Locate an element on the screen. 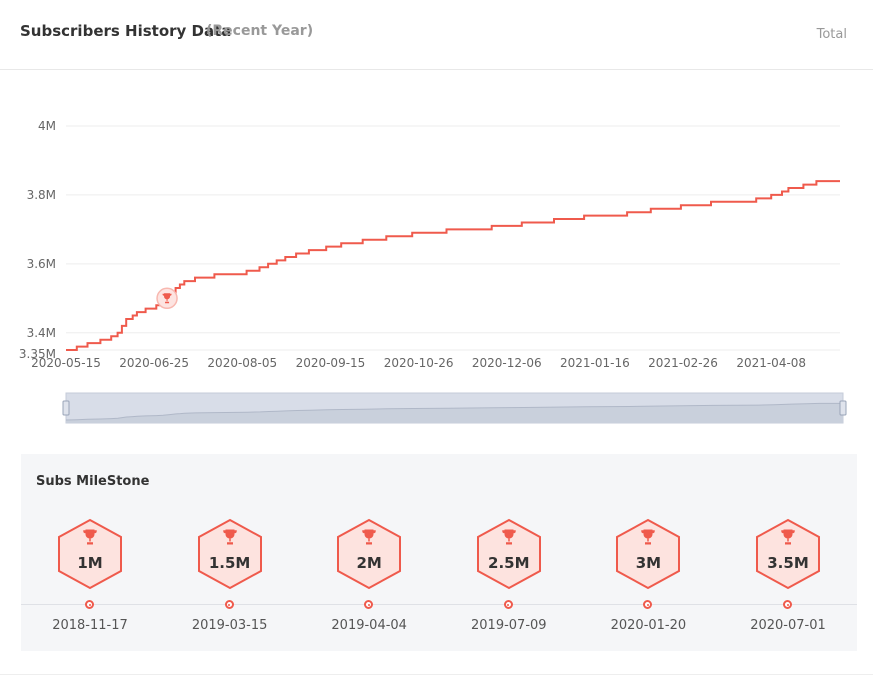 This screenshot has width=873, height=676. milestone-label: 1M is located at coordinates (90, 563).